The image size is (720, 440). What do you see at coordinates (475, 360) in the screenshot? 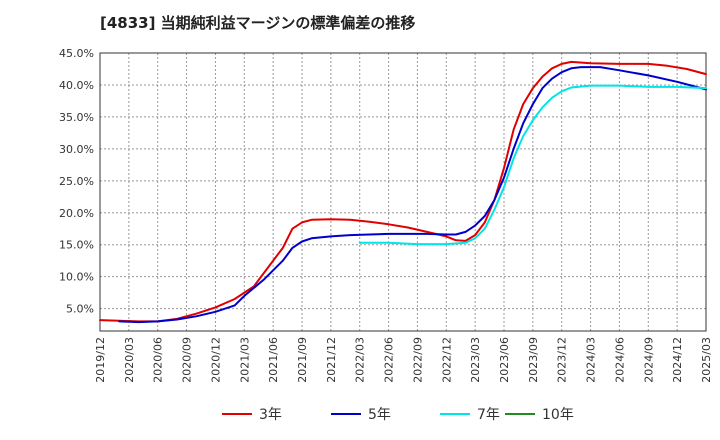
I see `x-tick-label: 2023/03` at bounding box center [475, 360].